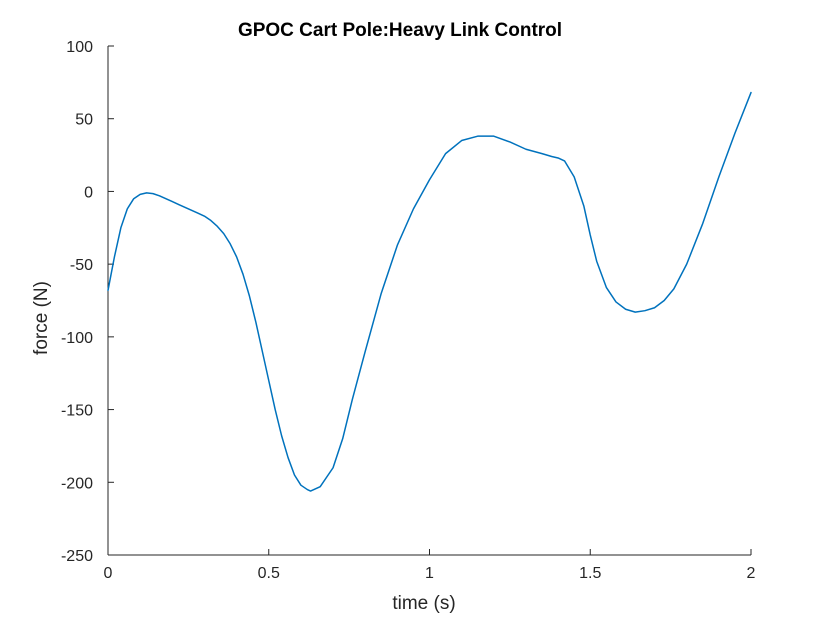 The height and width of the screenshot is (623, 830). Describe the element at coordinates (79, 47) in the screenshot. I see `y-tick-label: 100` at that location.